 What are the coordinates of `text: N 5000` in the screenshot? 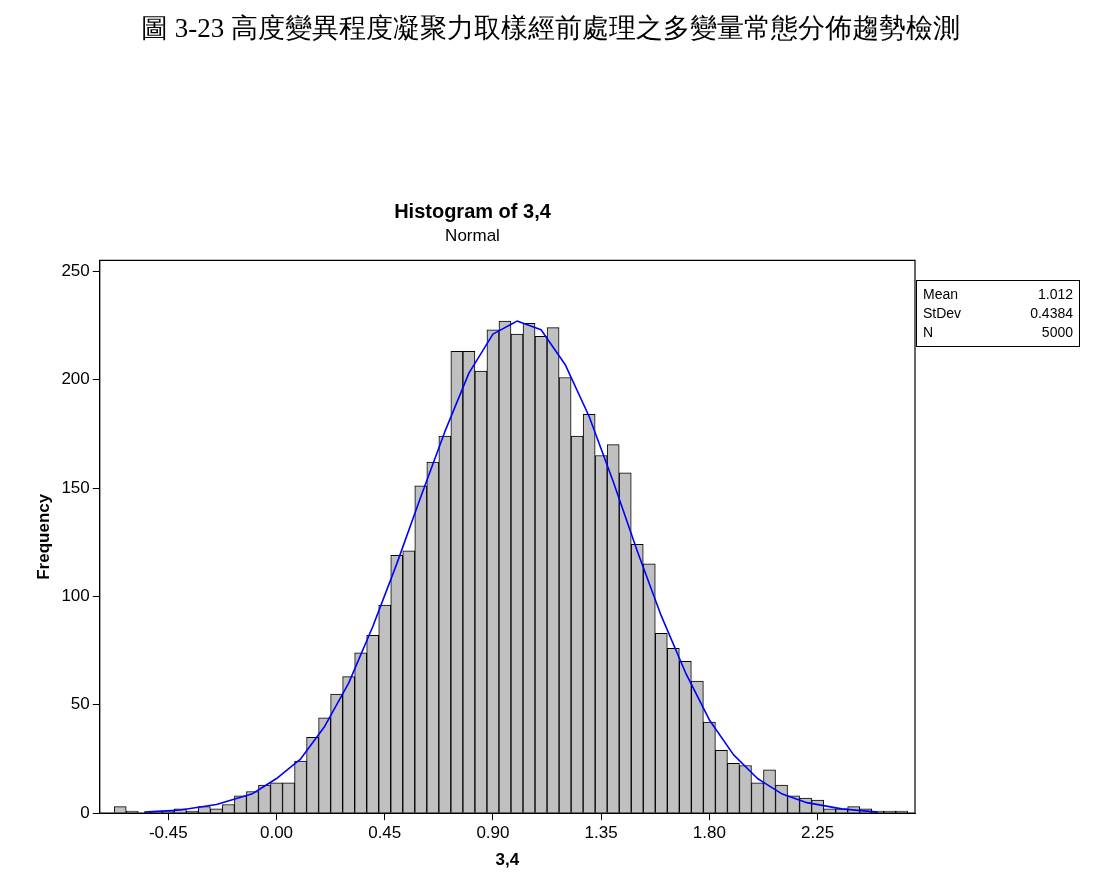 It's located at (998, 332).